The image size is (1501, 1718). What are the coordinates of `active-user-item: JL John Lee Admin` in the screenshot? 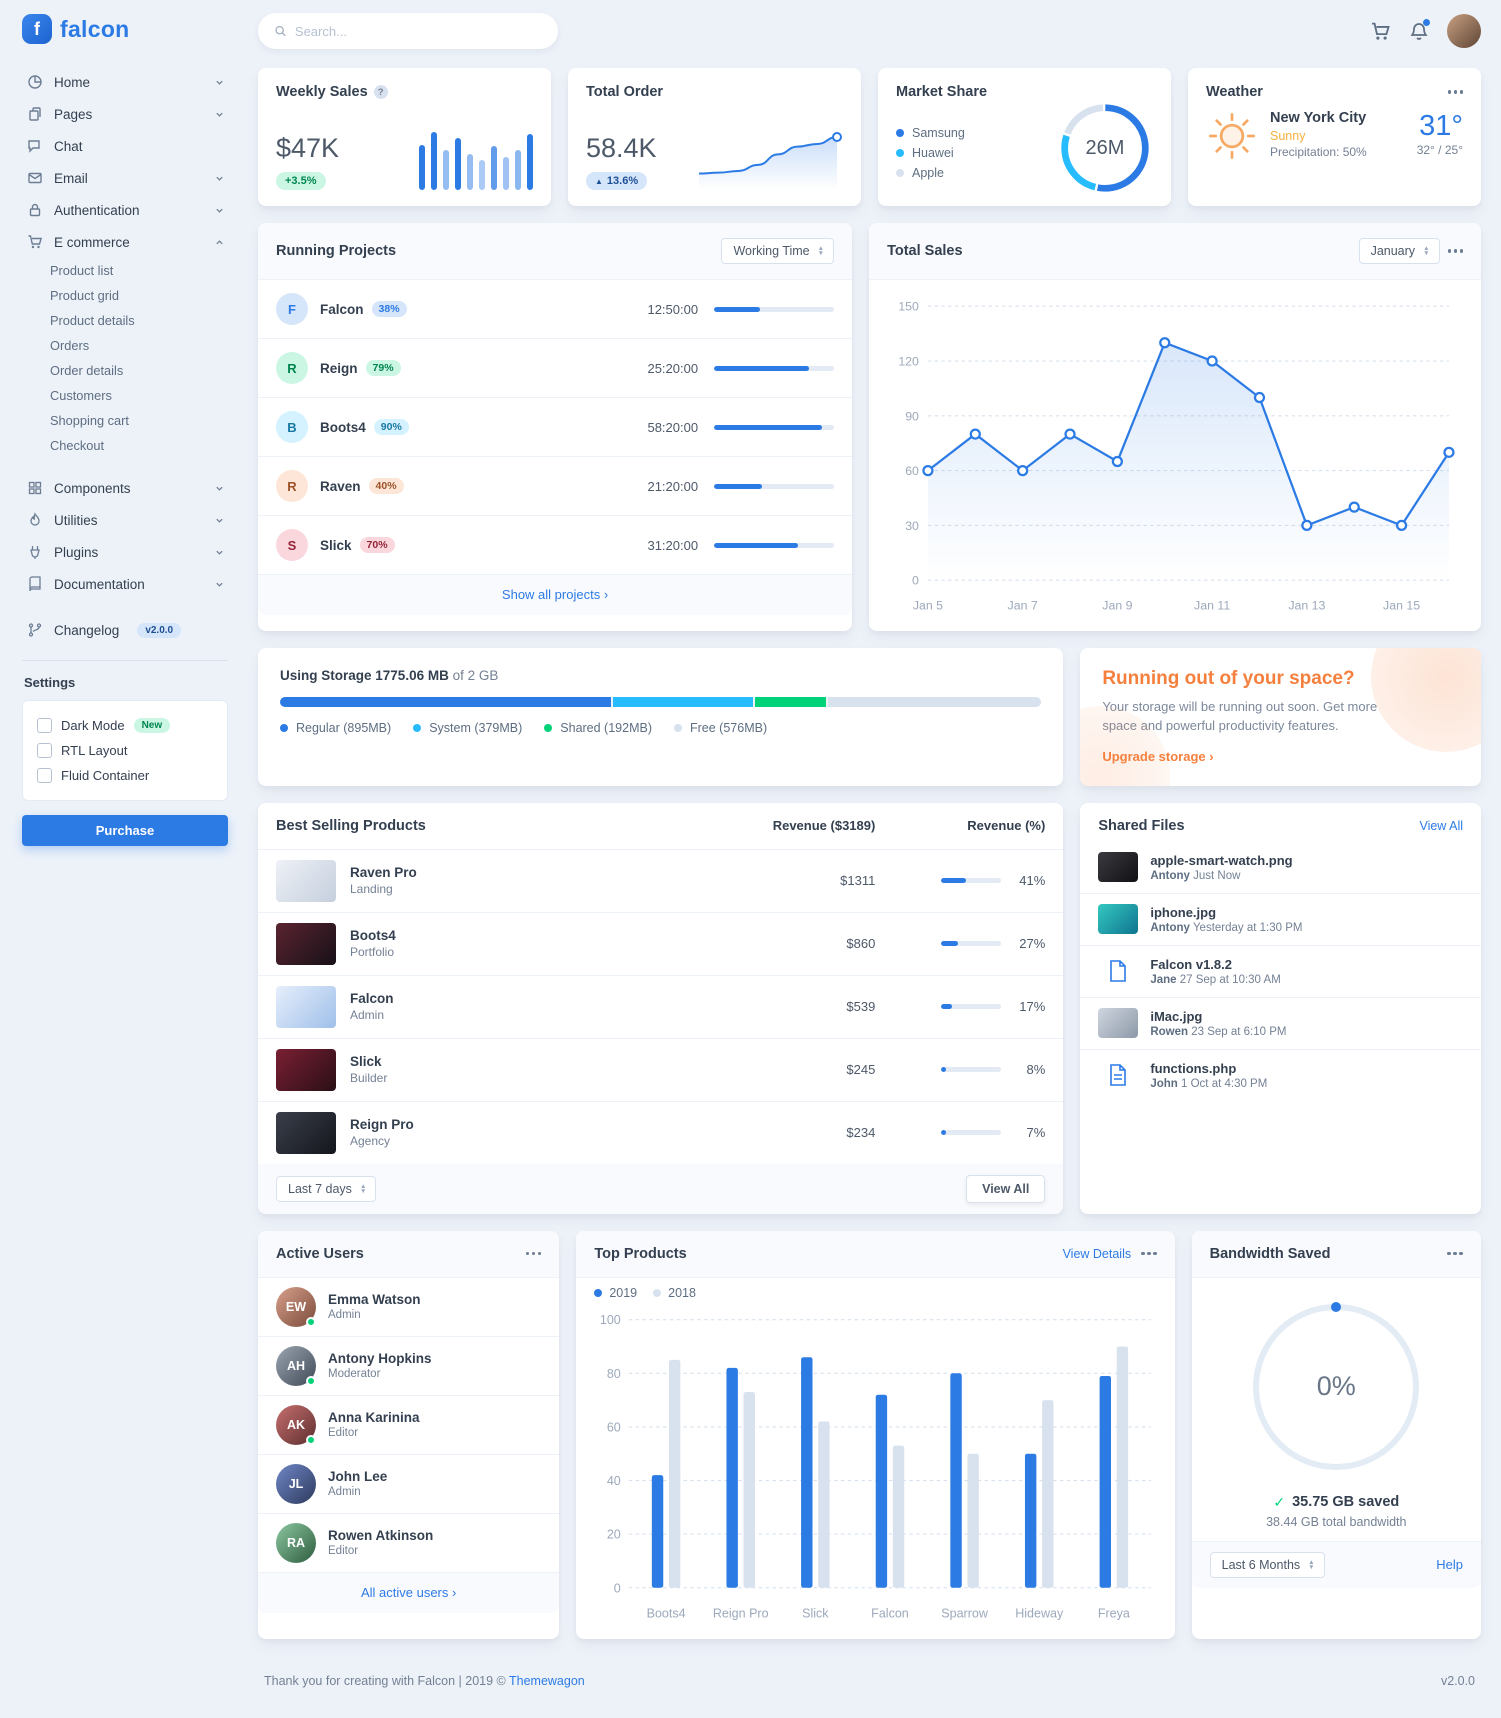 It's located at (409, 1484).